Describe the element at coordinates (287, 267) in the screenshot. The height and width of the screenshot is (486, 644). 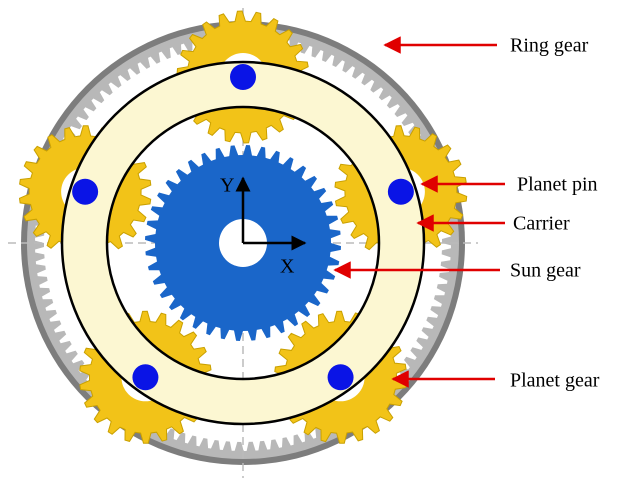
I see `x-axis-label: X` at that location.